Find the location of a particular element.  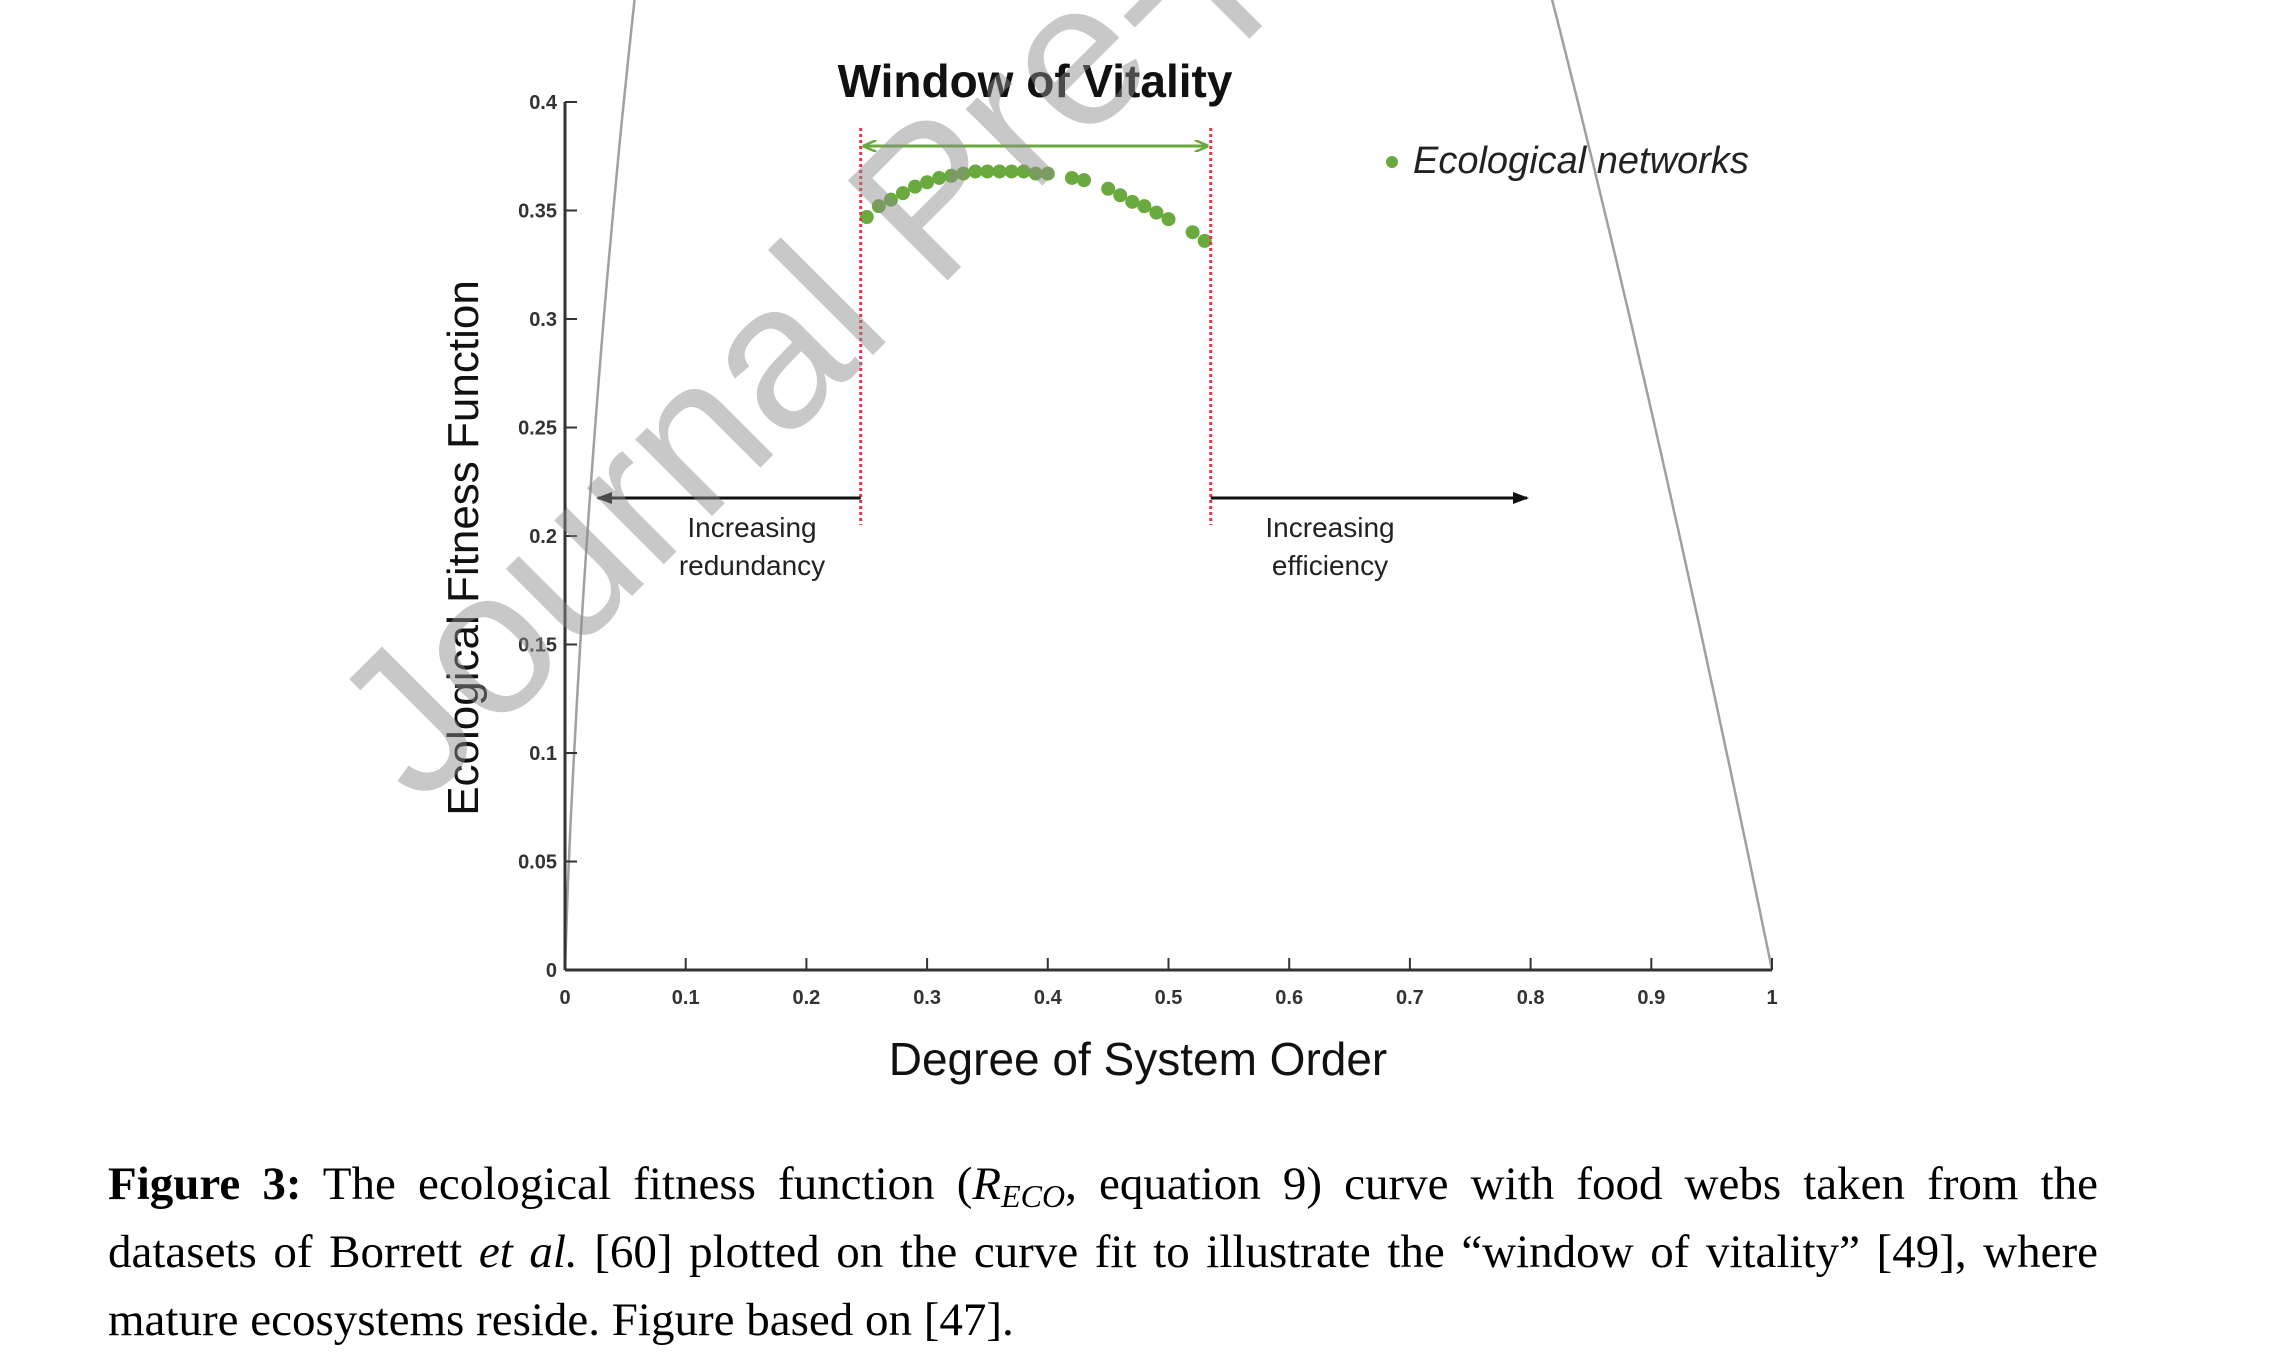

x-tick-label: 0.9 is located at coordinates (1651, 998).